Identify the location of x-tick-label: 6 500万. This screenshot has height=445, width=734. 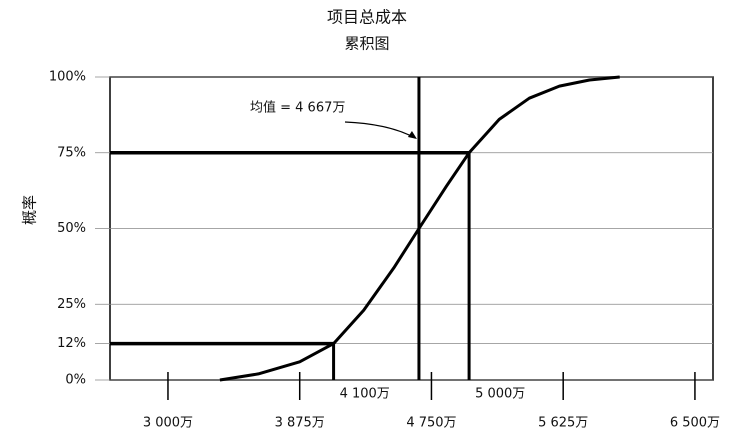
(695, 423).